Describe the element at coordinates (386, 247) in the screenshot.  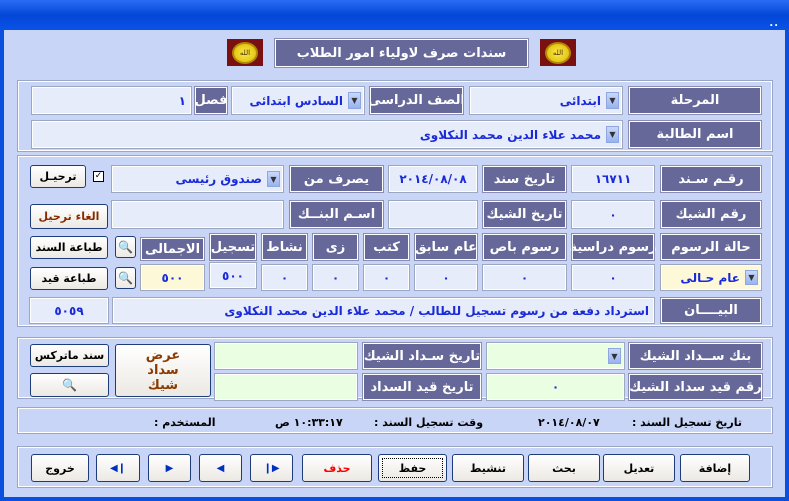
I see `fee-header: كتب` at that location.